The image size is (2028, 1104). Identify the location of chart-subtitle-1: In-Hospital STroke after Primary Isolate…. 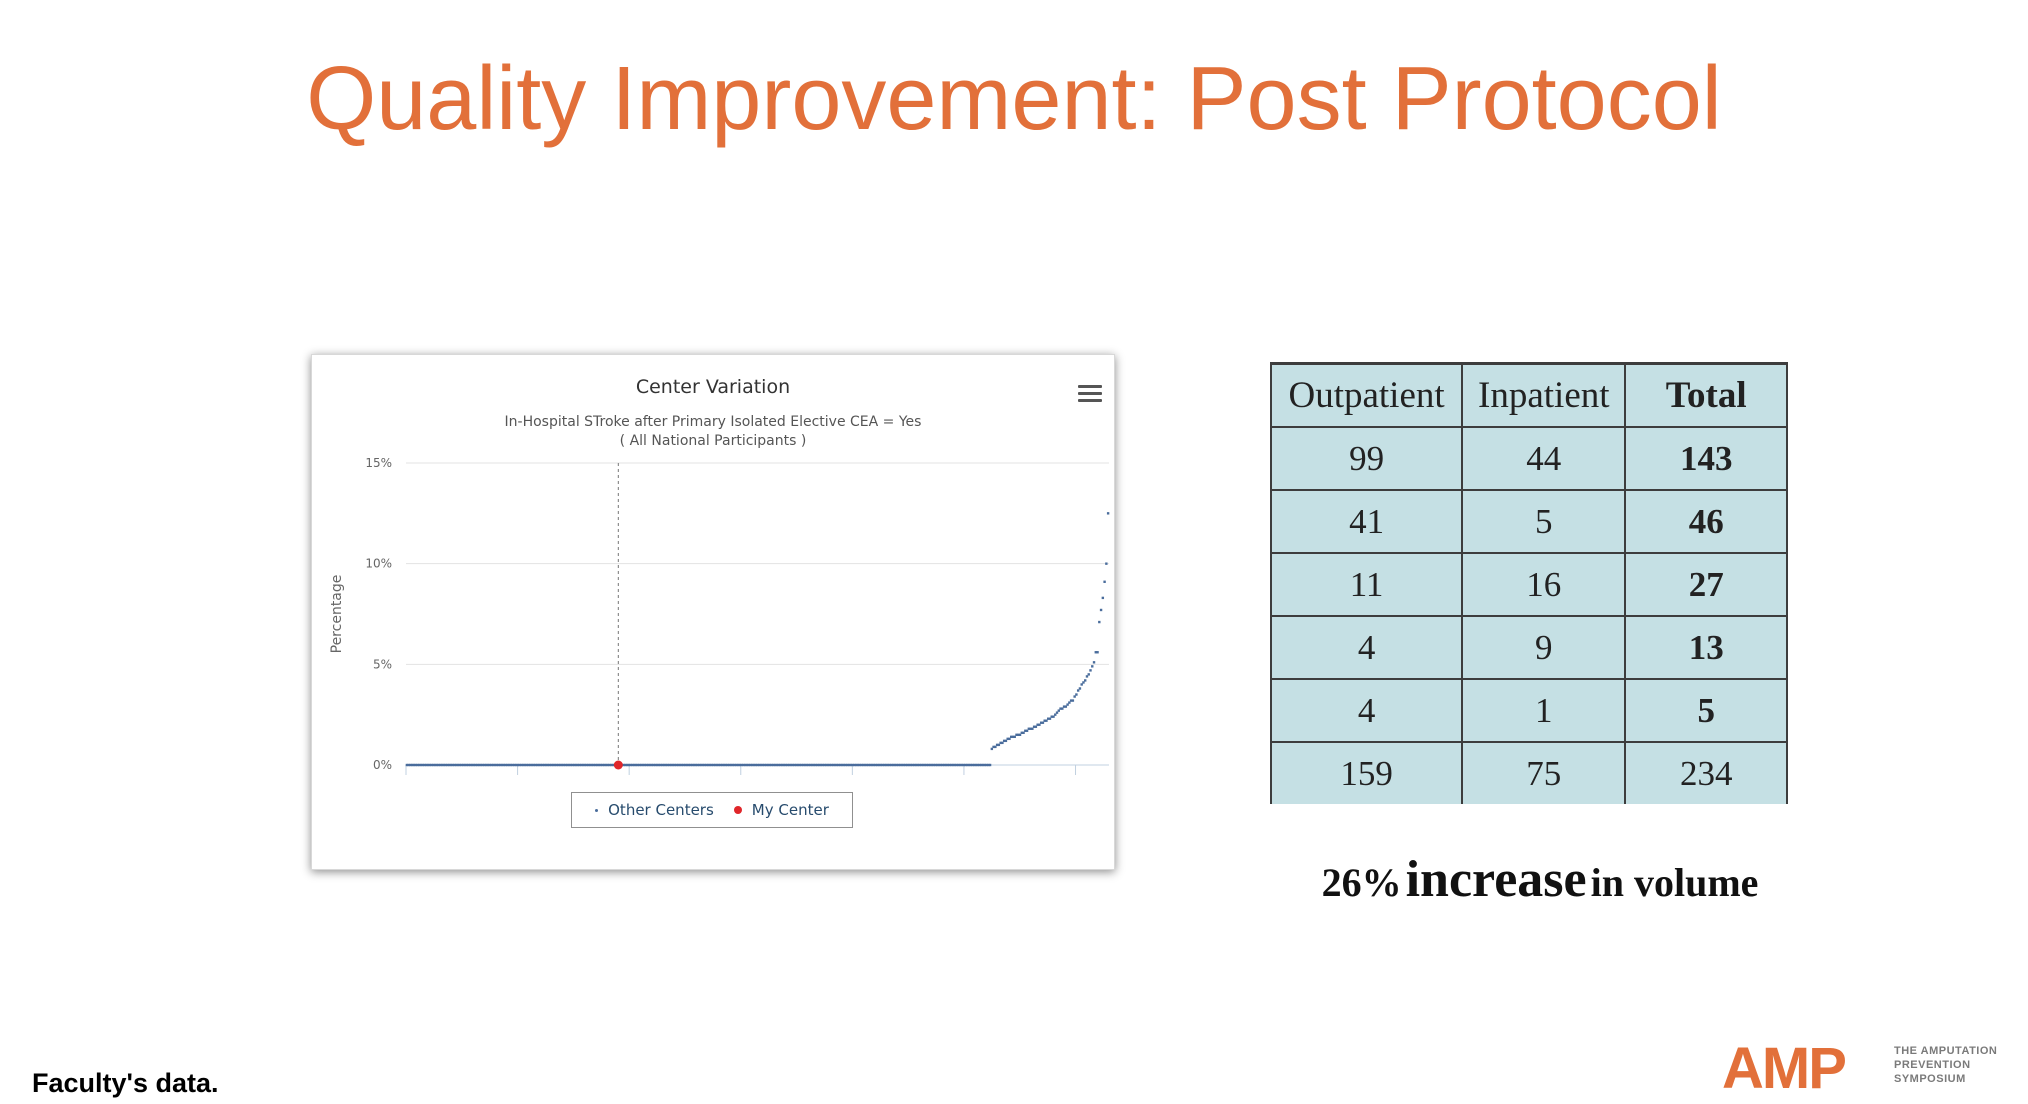
(713, 422).